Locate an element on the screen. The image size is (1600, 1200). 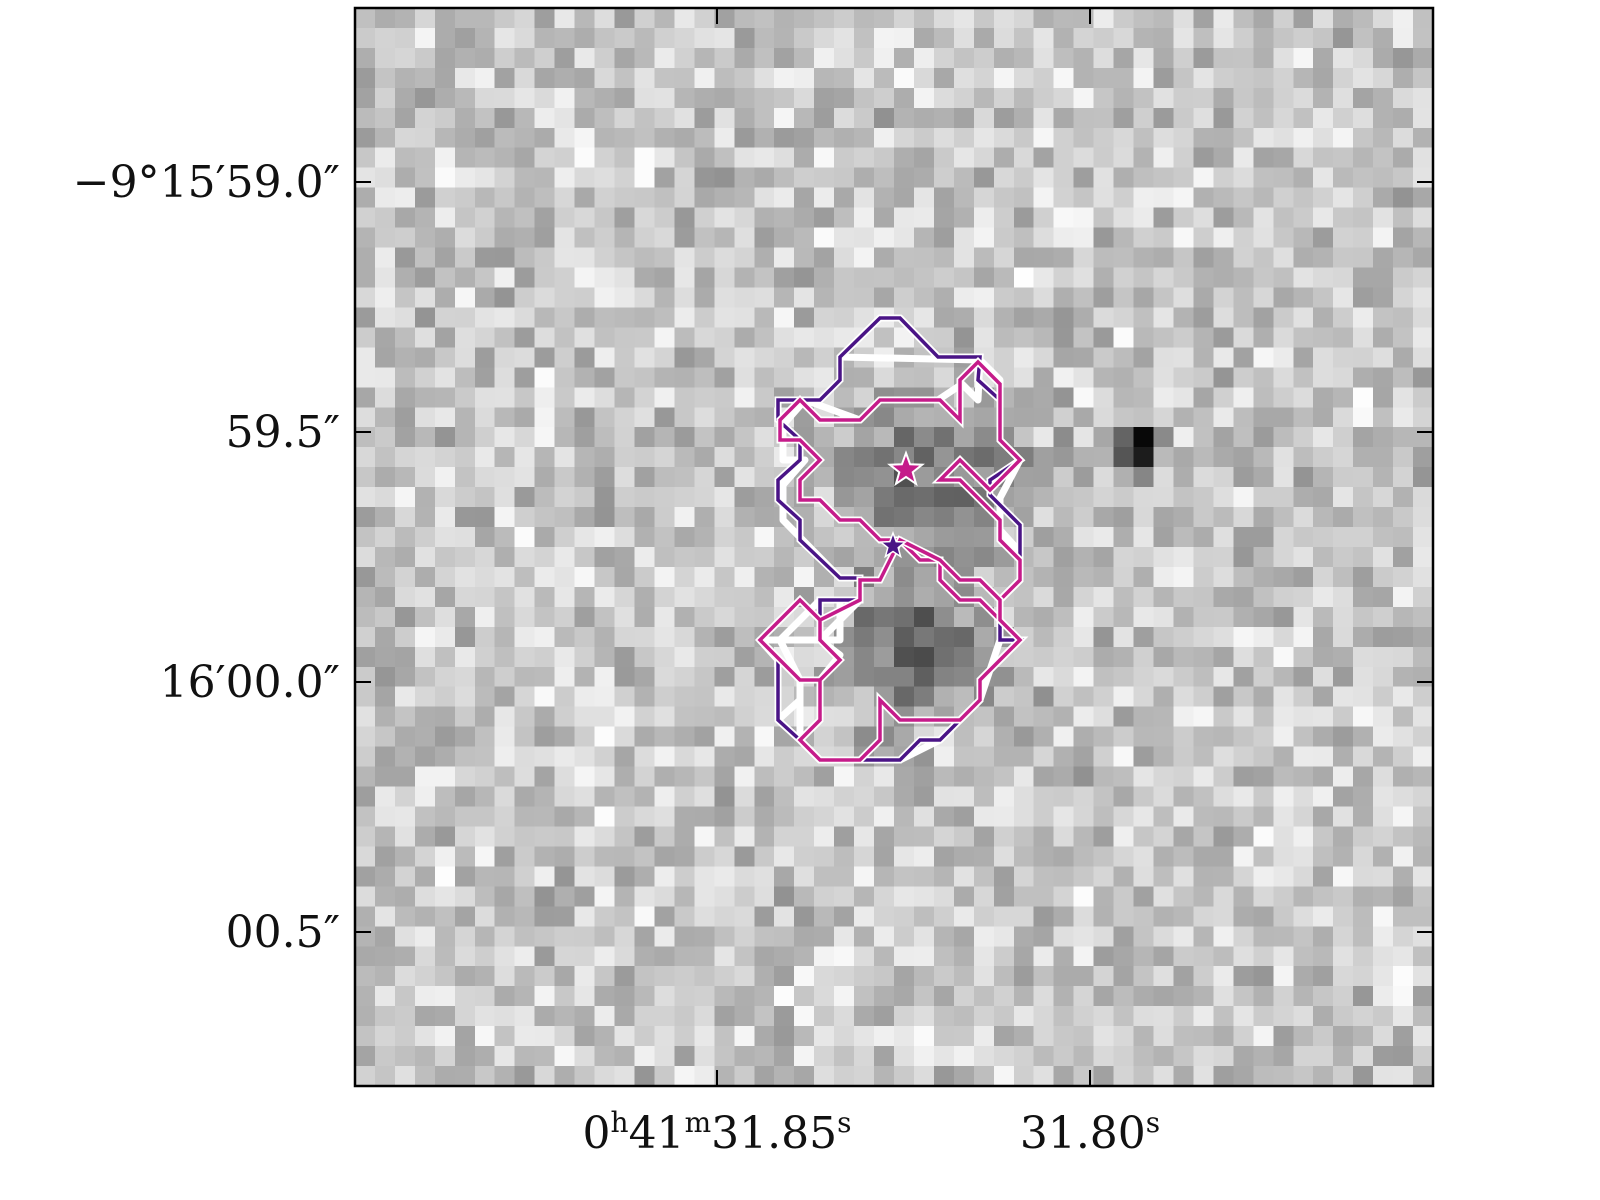
y-tick-label: 16′00.0″ is located at coordinates (250, 682).